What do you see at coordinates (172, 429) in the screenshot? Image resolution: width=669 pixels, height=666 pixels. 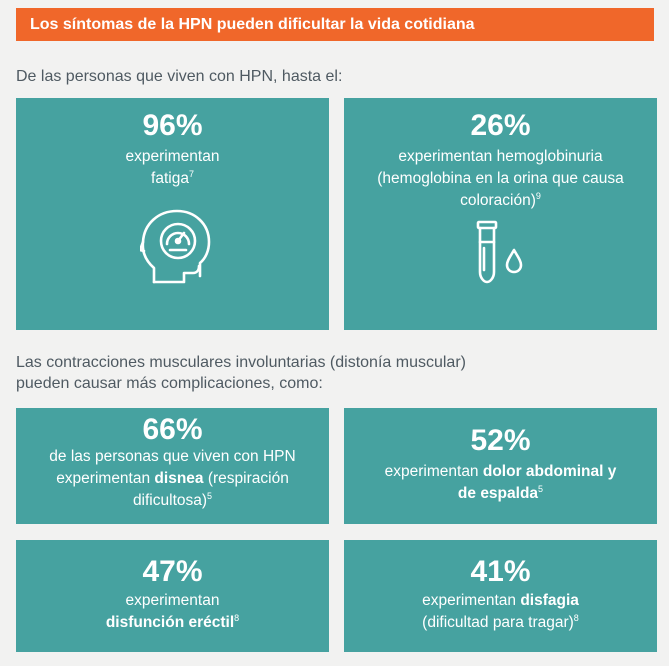 I see `stat-percent: 66%` at bounding box center [172, 429].